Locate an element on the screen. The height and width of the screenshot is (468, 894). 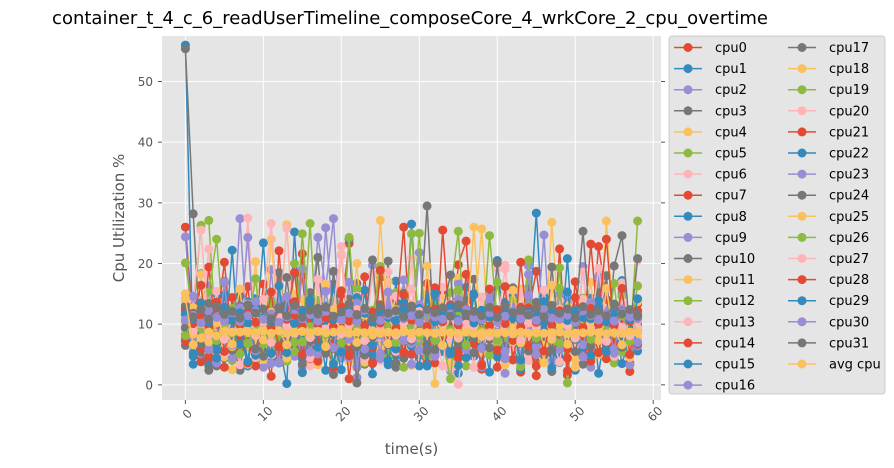
legend-item: cpu11 is located at coordinates (714, 280).